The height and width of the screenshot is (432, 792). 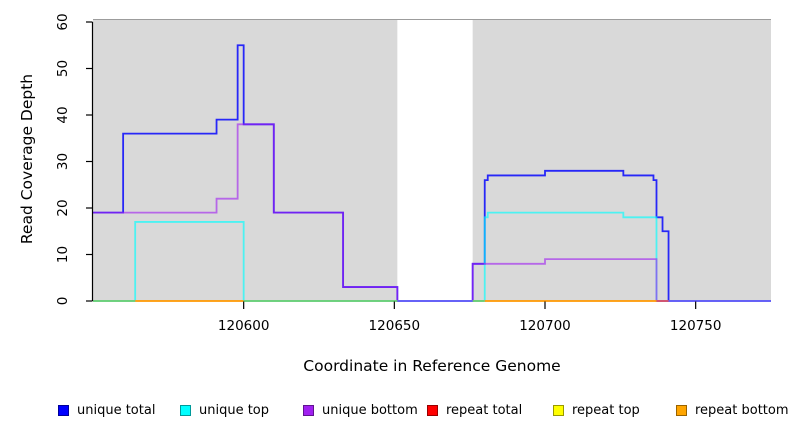 I want to click on legend-label: unique top, so click(x=234, y=410).